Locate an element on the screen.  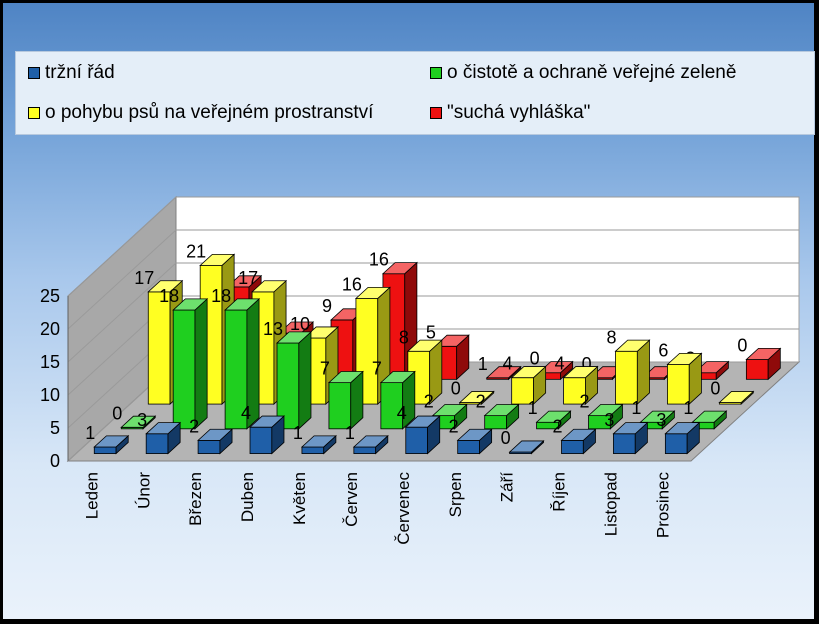
data-label: 8 is located at coordinates (404, 337).